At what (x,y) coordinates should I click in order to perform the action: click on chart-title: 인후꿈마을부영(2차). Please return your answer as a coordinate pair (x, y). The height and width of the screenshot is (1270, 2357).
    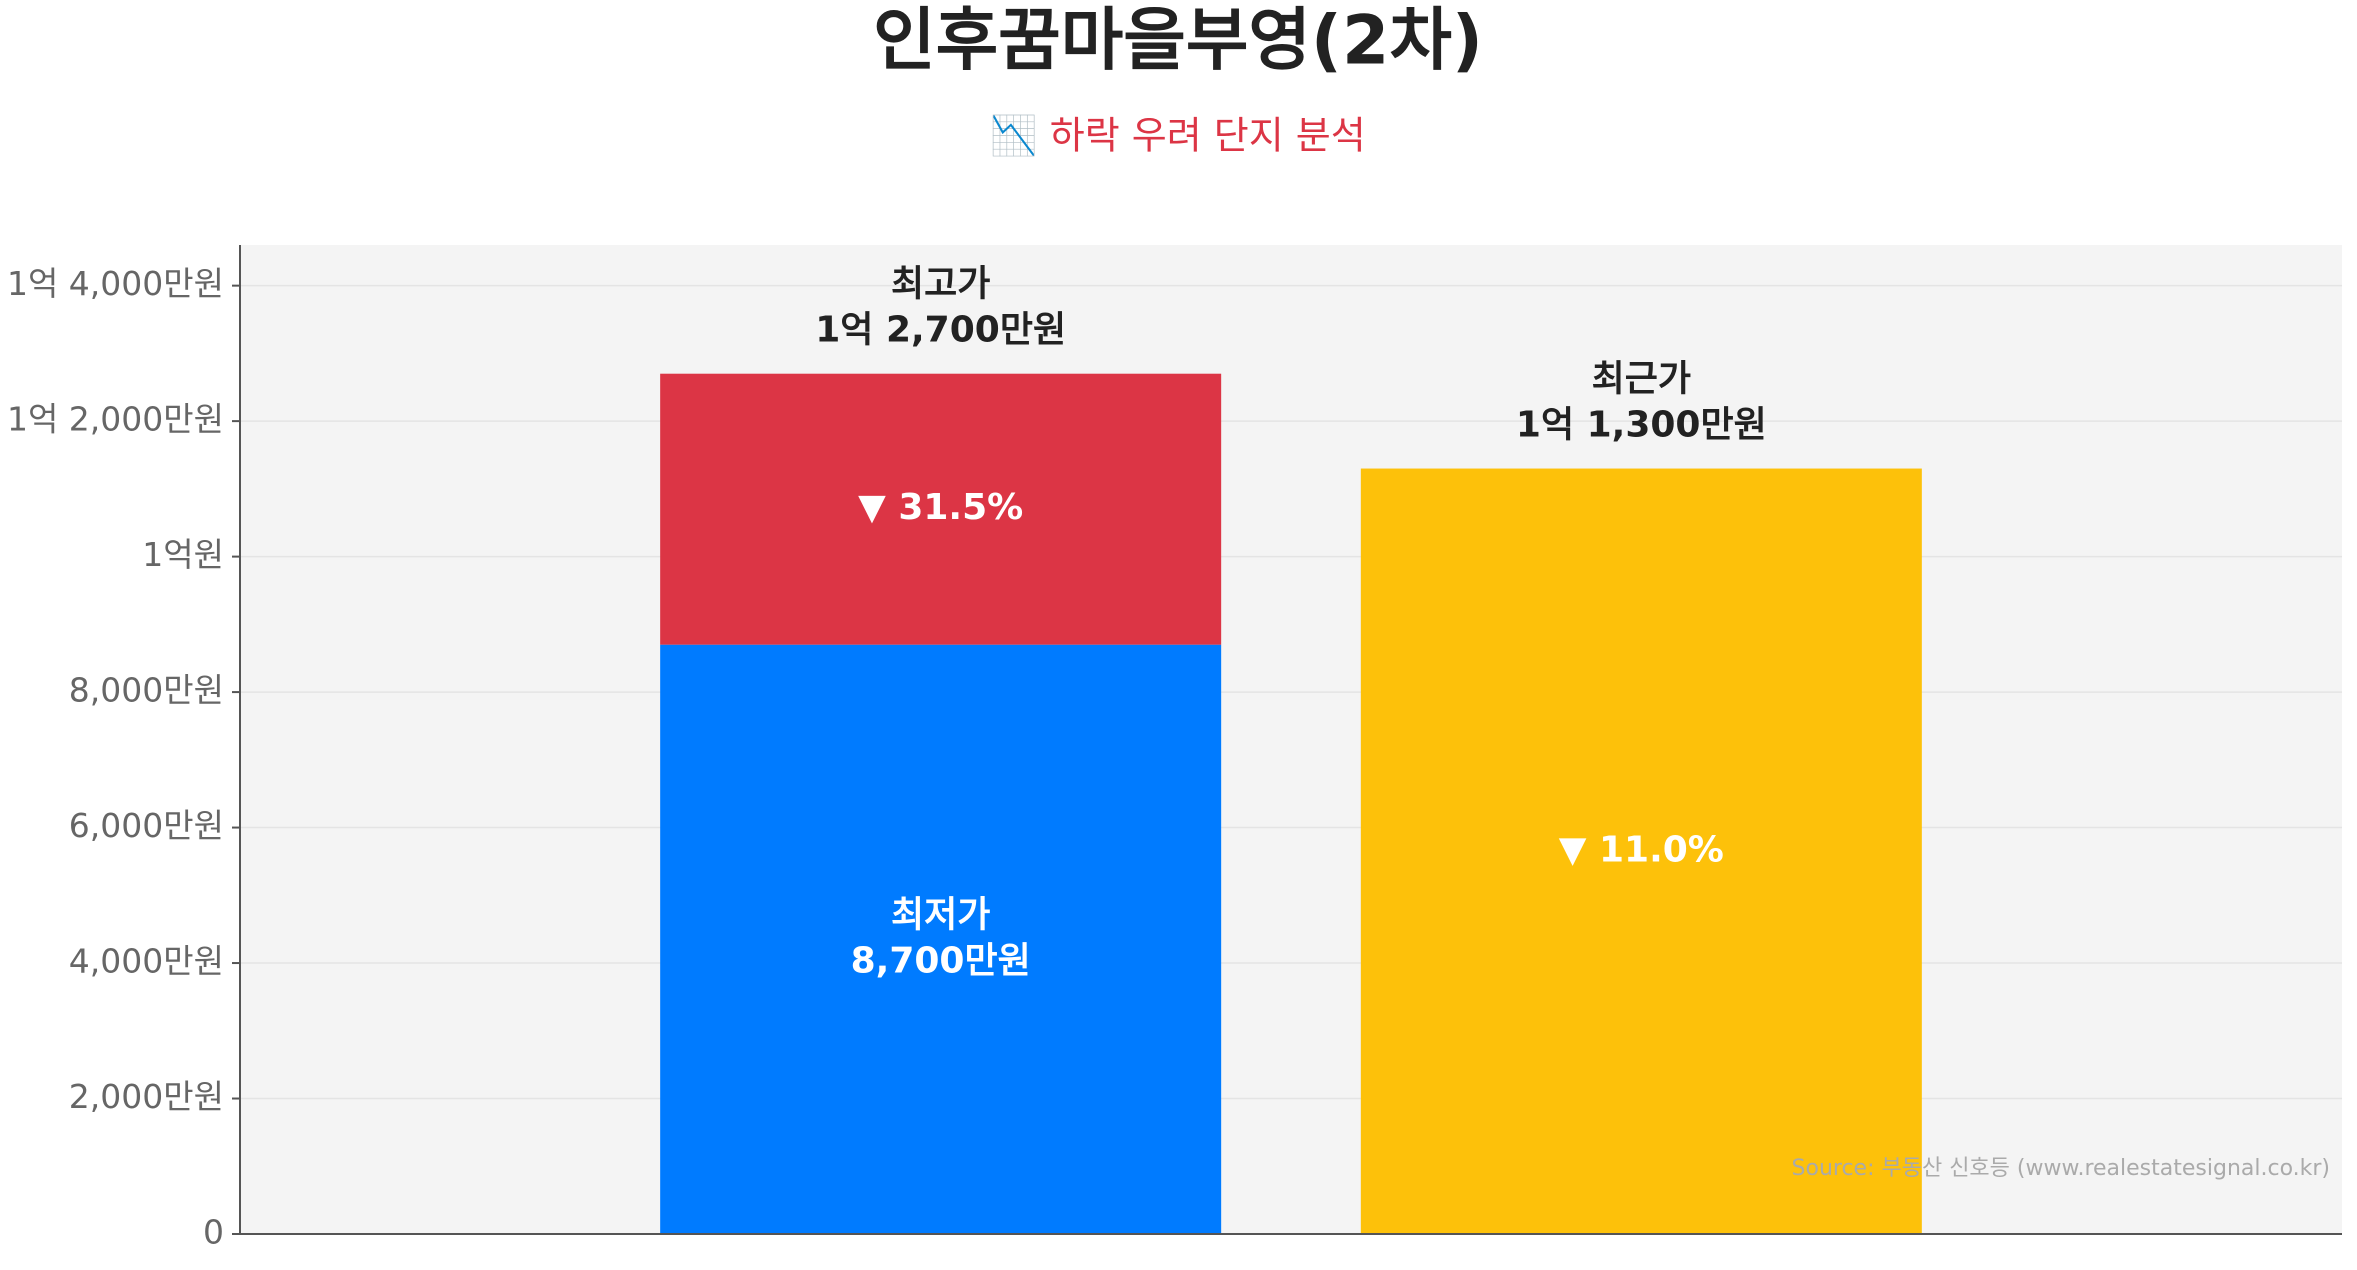
    Looking at the image, I should click on (1178, 41).